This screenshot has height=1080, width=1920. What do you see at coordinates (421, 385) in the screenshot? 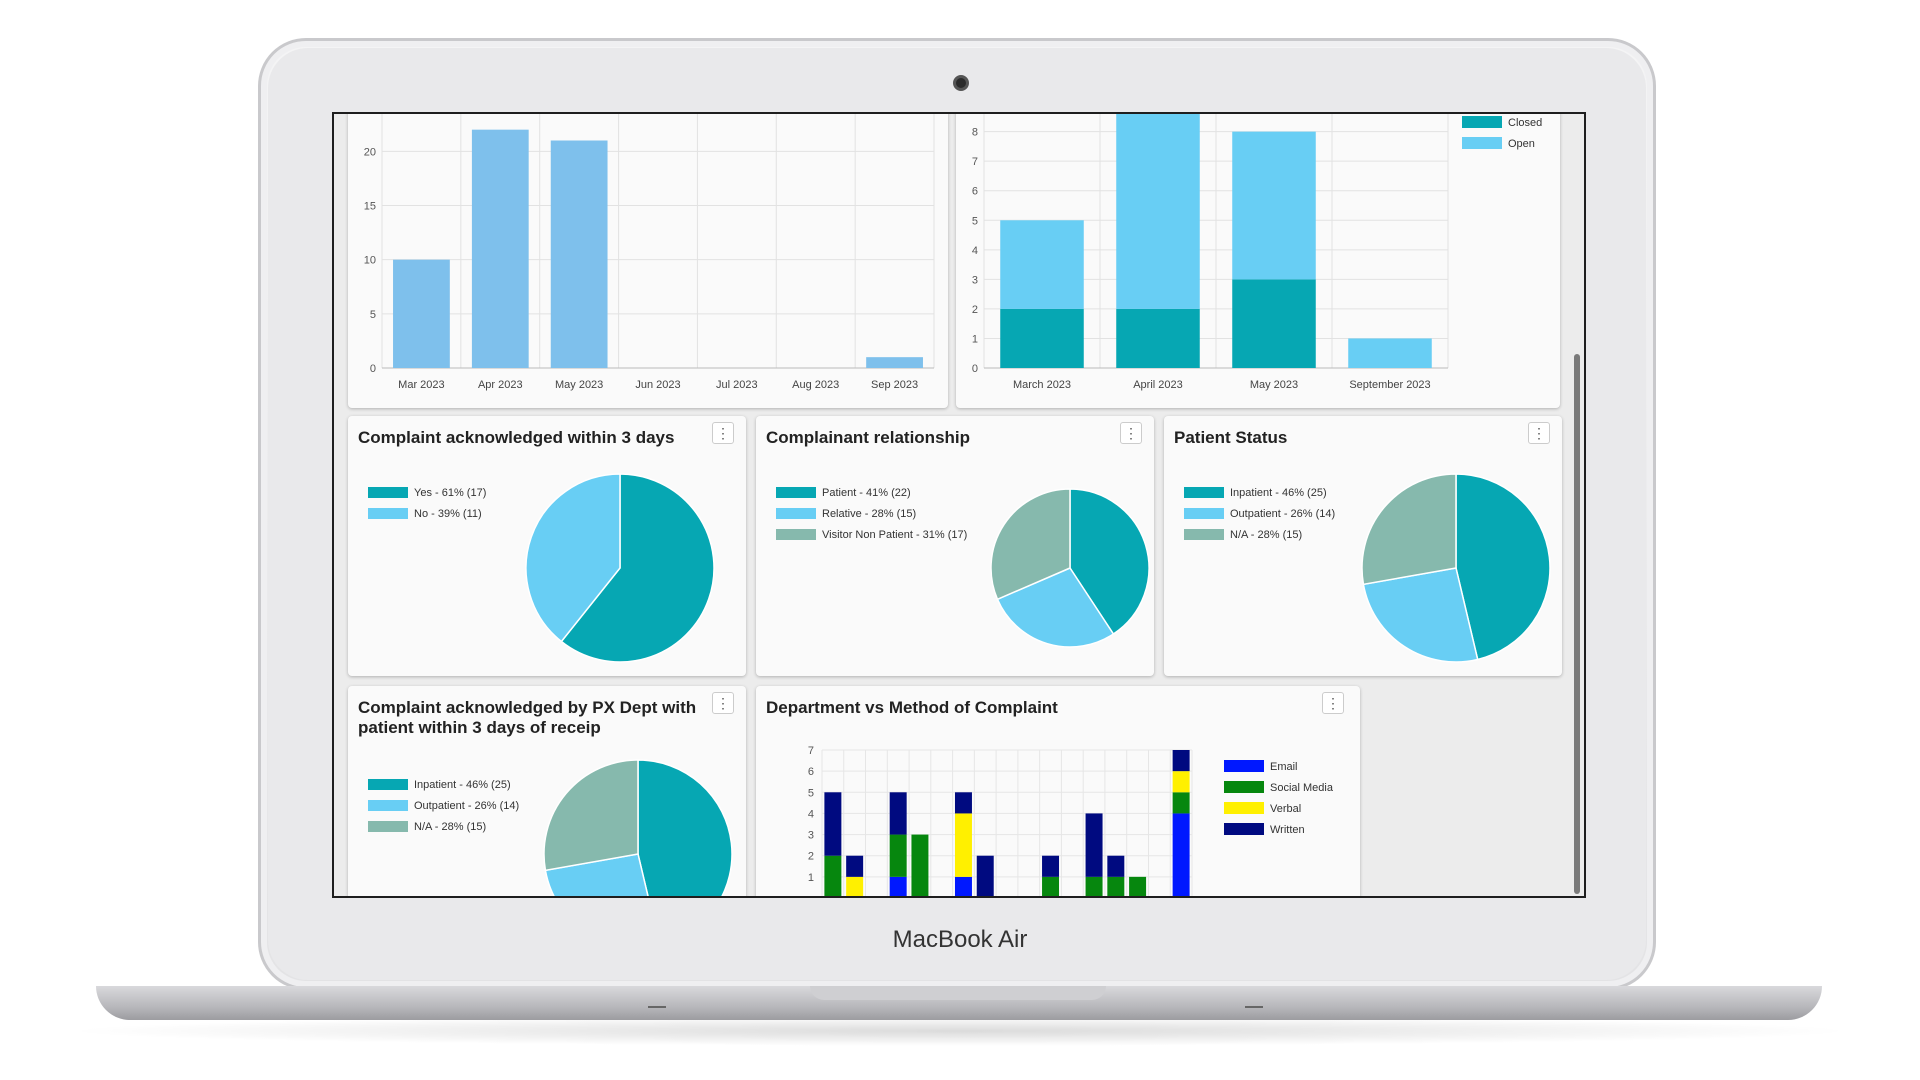
I see `x-tick-label: Mar 2023` at bounding box center [421, 385].